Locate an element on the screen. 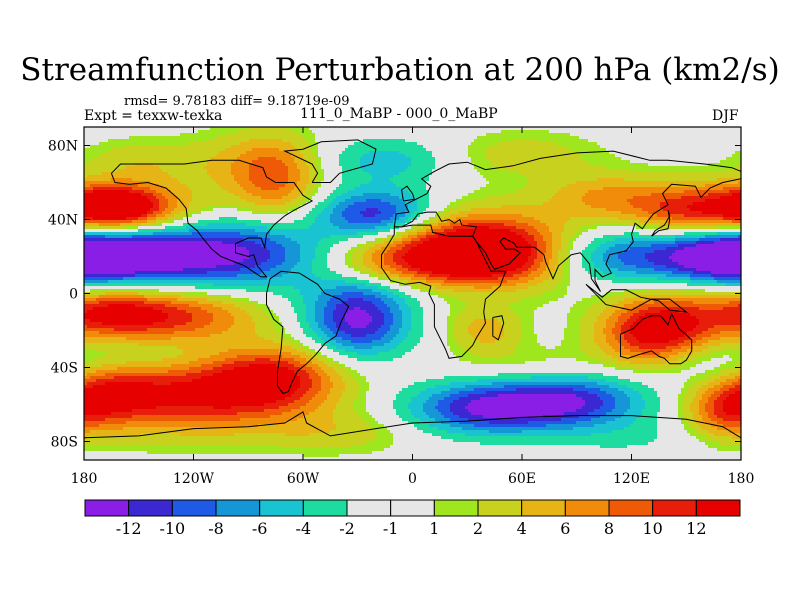  colorbar-label: 1 is located at coordinates (434, 528).